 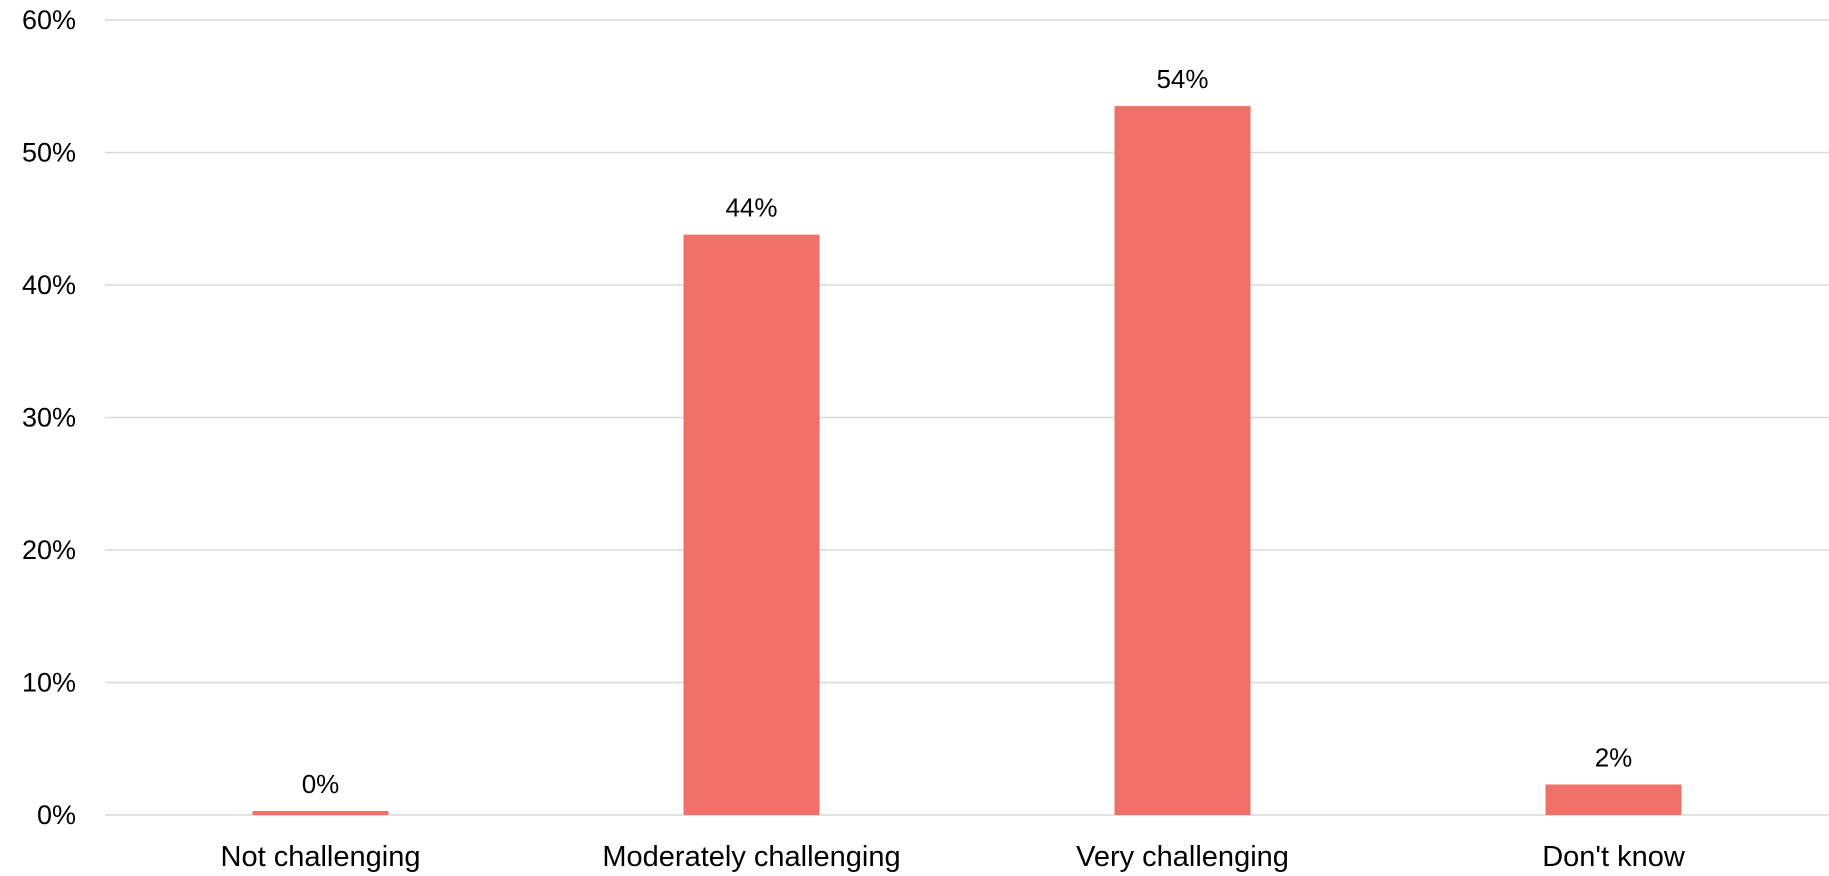 What do you see at coordinates (49, 285) in the screenshot?
I see `y-tick-label: 40%` at bounding box center [49, 285].